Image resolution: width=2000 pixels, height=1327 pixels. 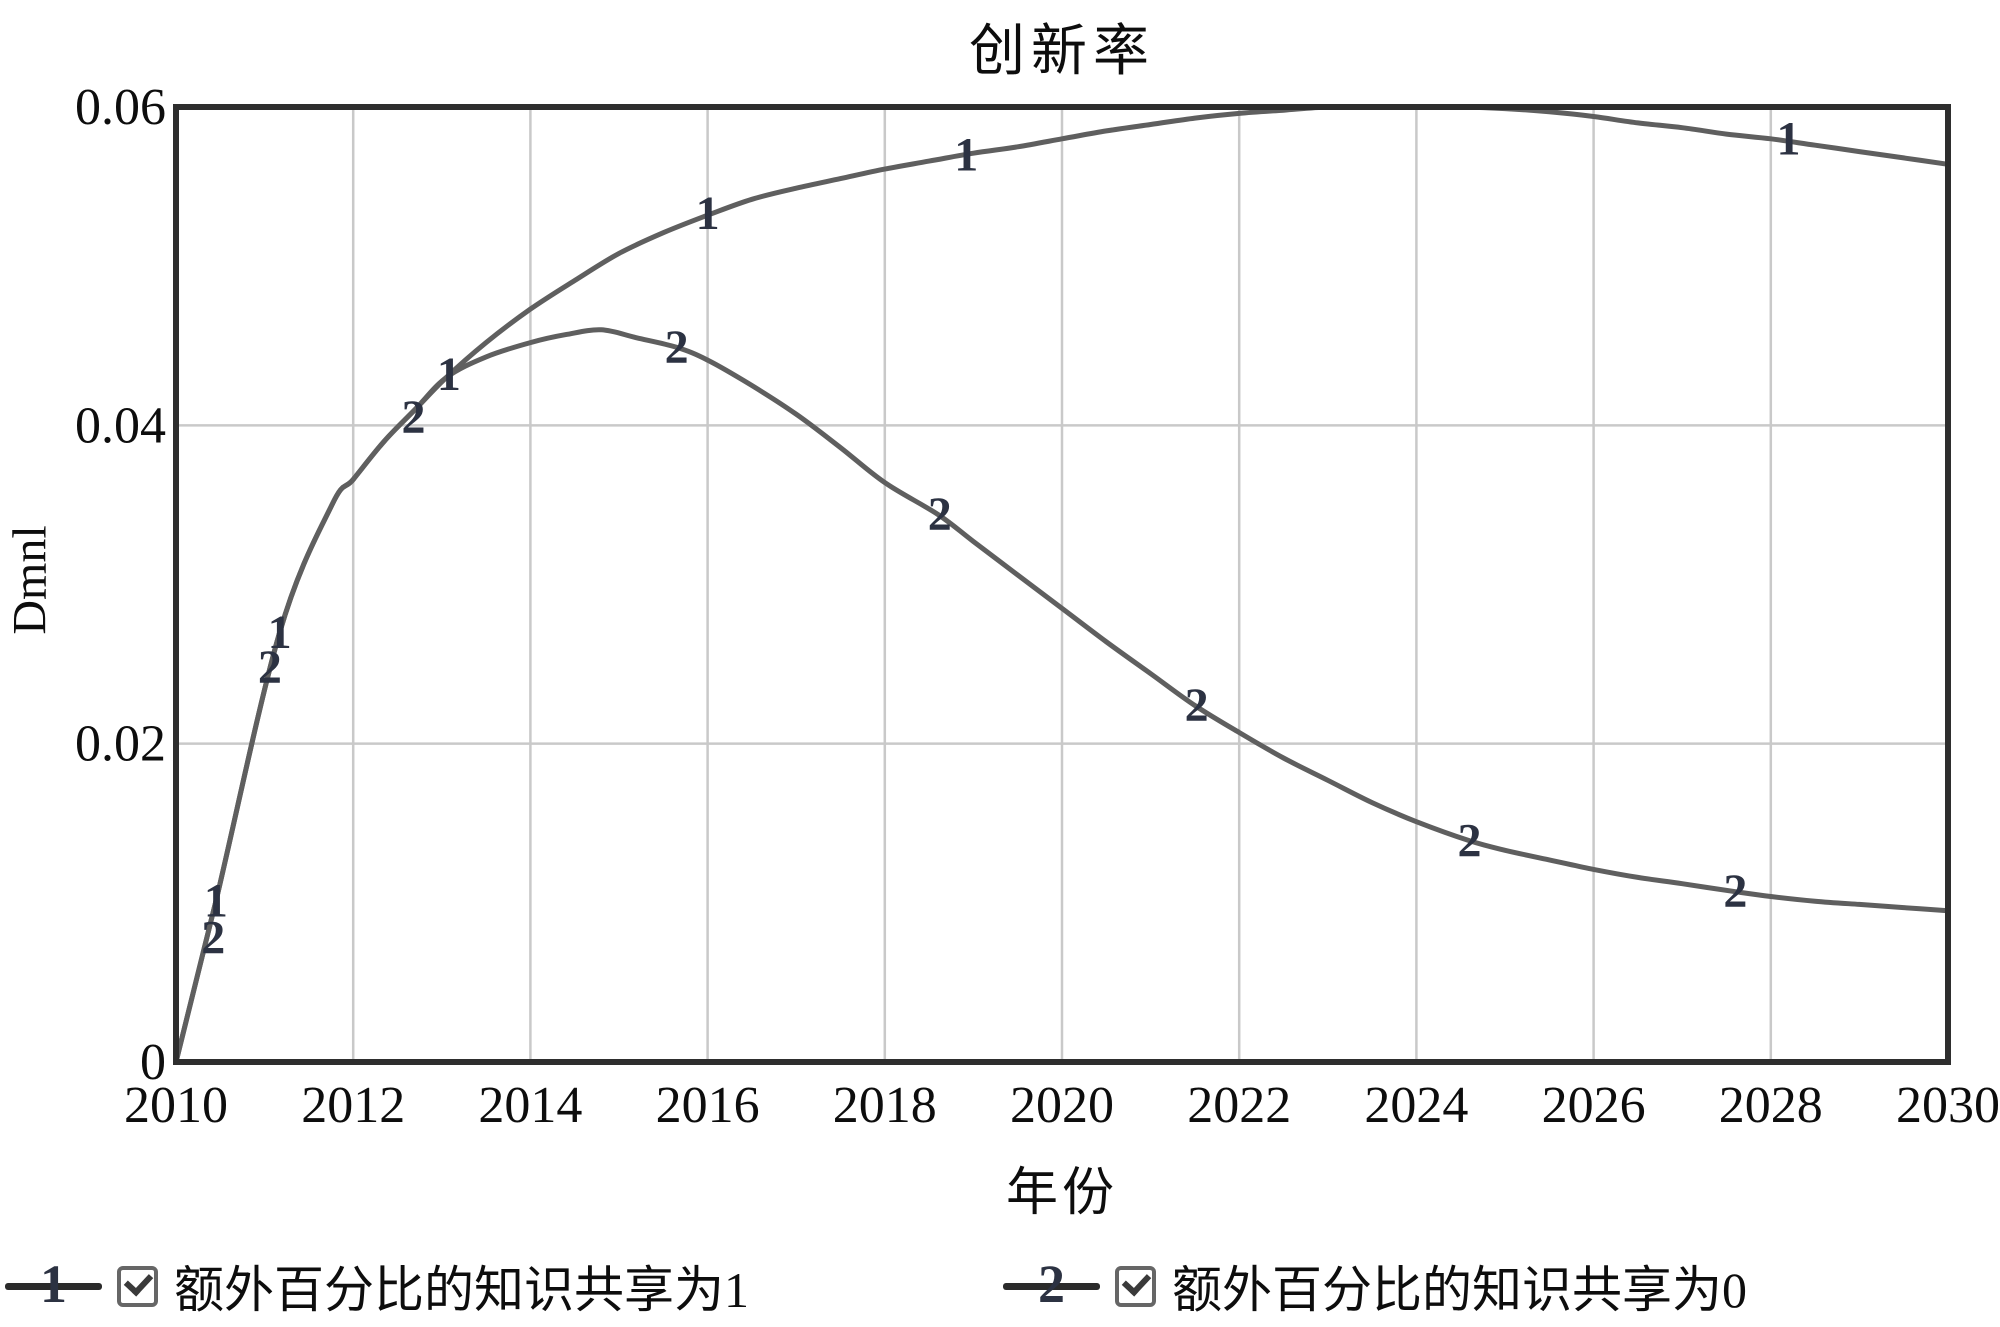 I want to click on x-tick-label: 2010, so click(x=176, y=1105).